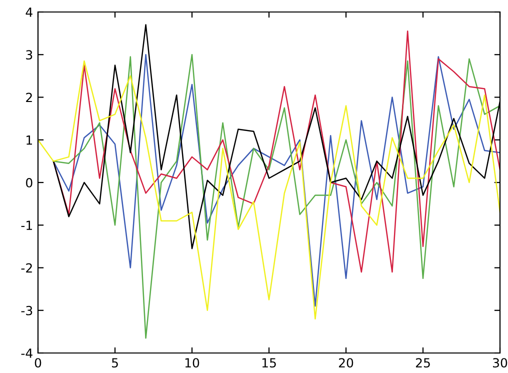 The image size is (508, 373). Describe the element at coordinates (115, 363) in the screenshot. I see `x-tick-label: 5` at that location.